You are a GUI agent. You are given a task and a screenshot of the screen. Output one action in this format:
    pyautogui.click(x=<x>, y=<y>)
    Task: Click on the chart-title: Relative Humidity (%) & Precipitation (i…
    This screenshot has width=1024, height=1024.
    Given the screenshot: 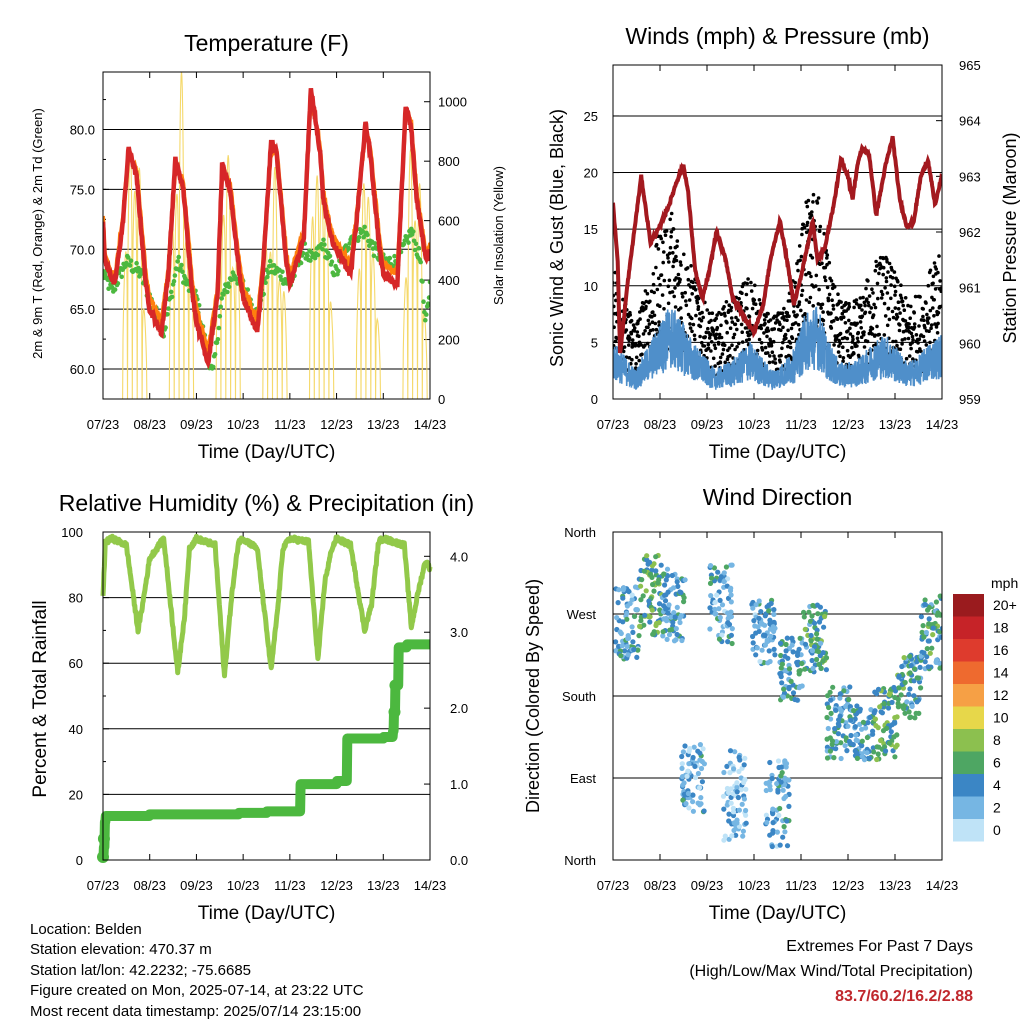 What is the action you would take?
    pyautogui.click(x=266, y=503)
    